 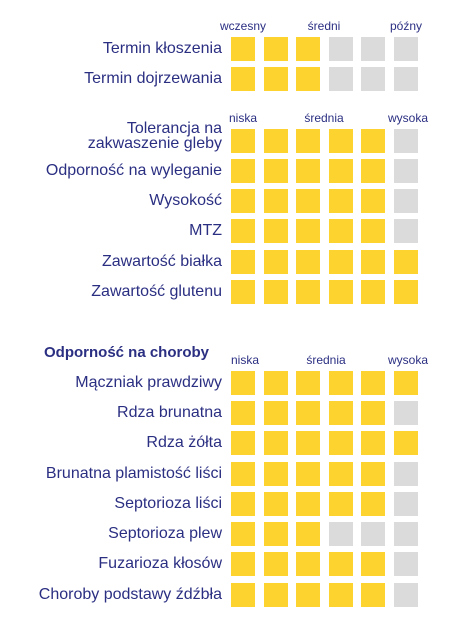 I want to click on rating-row: Zawartość białka, so click(x=225, y=262).